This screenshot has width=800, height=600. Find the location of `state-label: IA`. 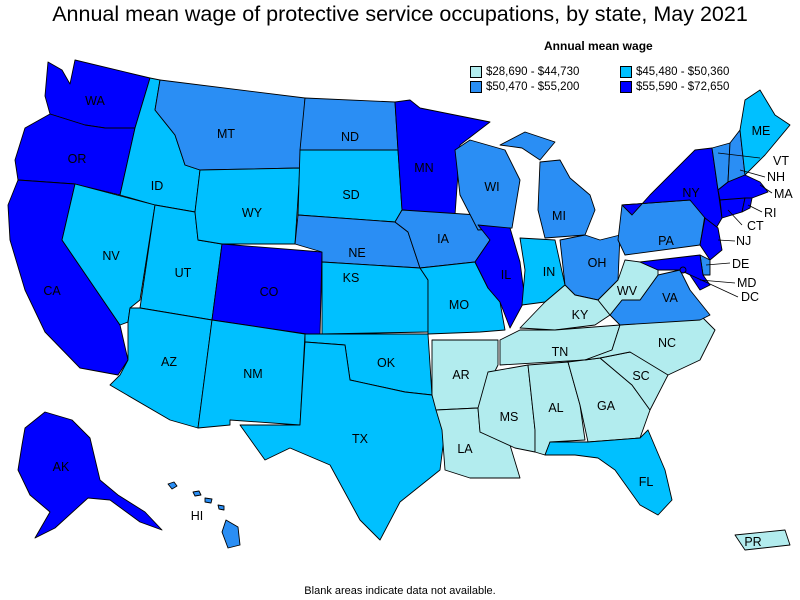

state-label: IA is located at coordinates (443, 239).